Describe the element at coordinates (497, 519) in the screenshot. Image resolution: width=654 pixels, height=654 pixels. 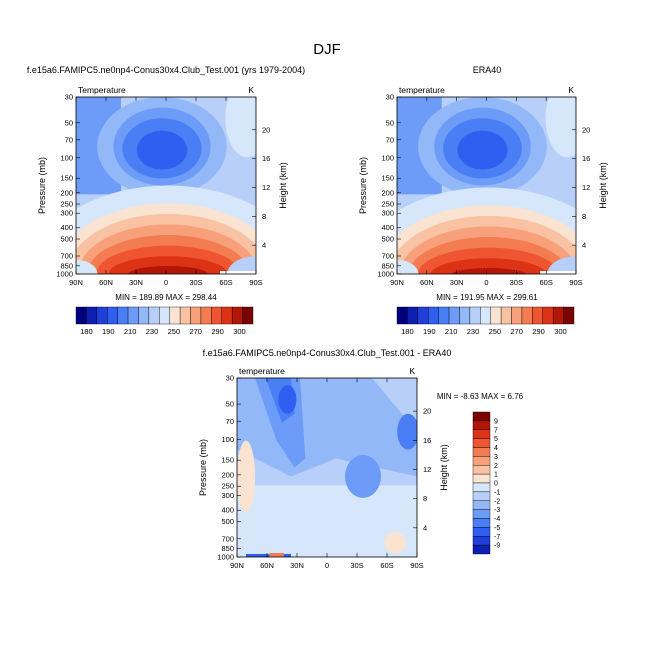
I see `colorbar-label: -4` at that location.